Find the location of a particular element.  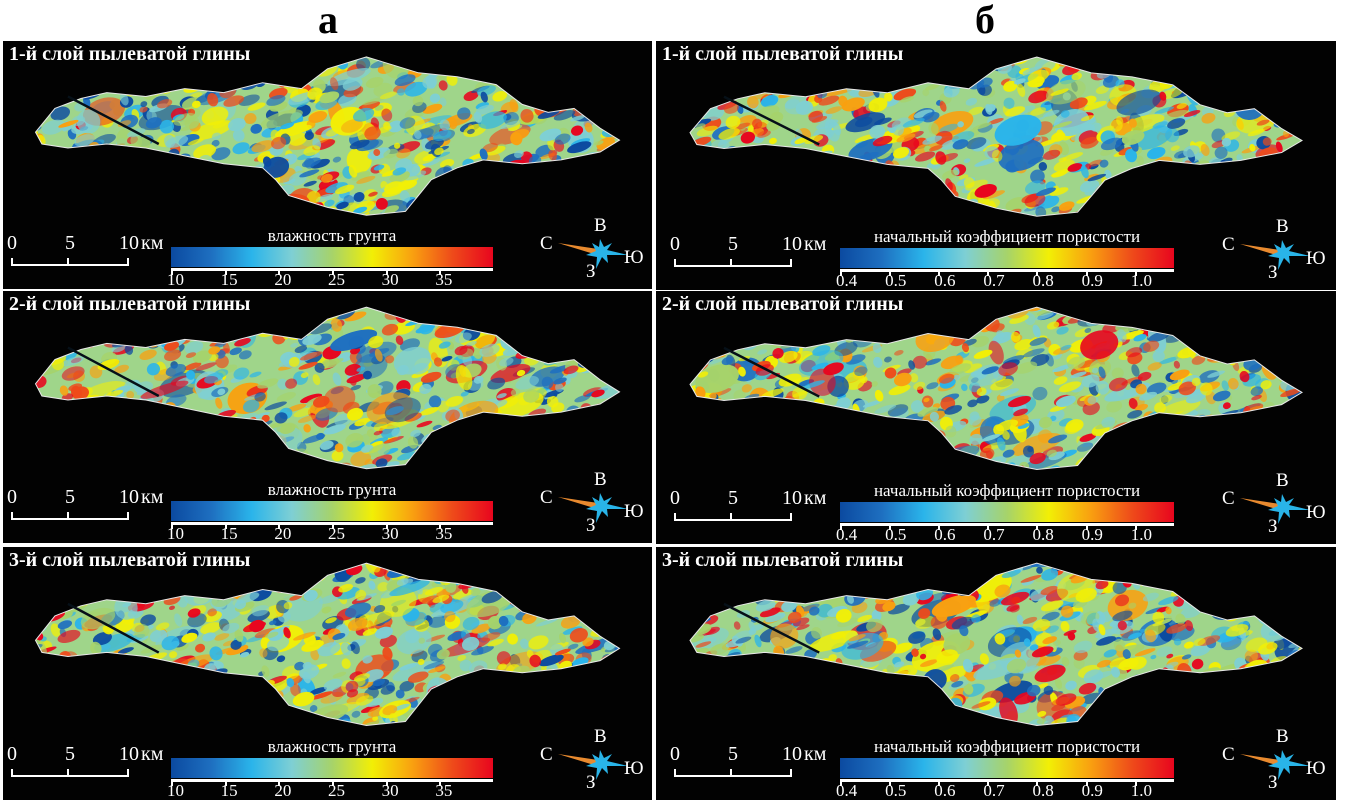

colorbar-tick-label: 25 is located at coordinates (336, 533).